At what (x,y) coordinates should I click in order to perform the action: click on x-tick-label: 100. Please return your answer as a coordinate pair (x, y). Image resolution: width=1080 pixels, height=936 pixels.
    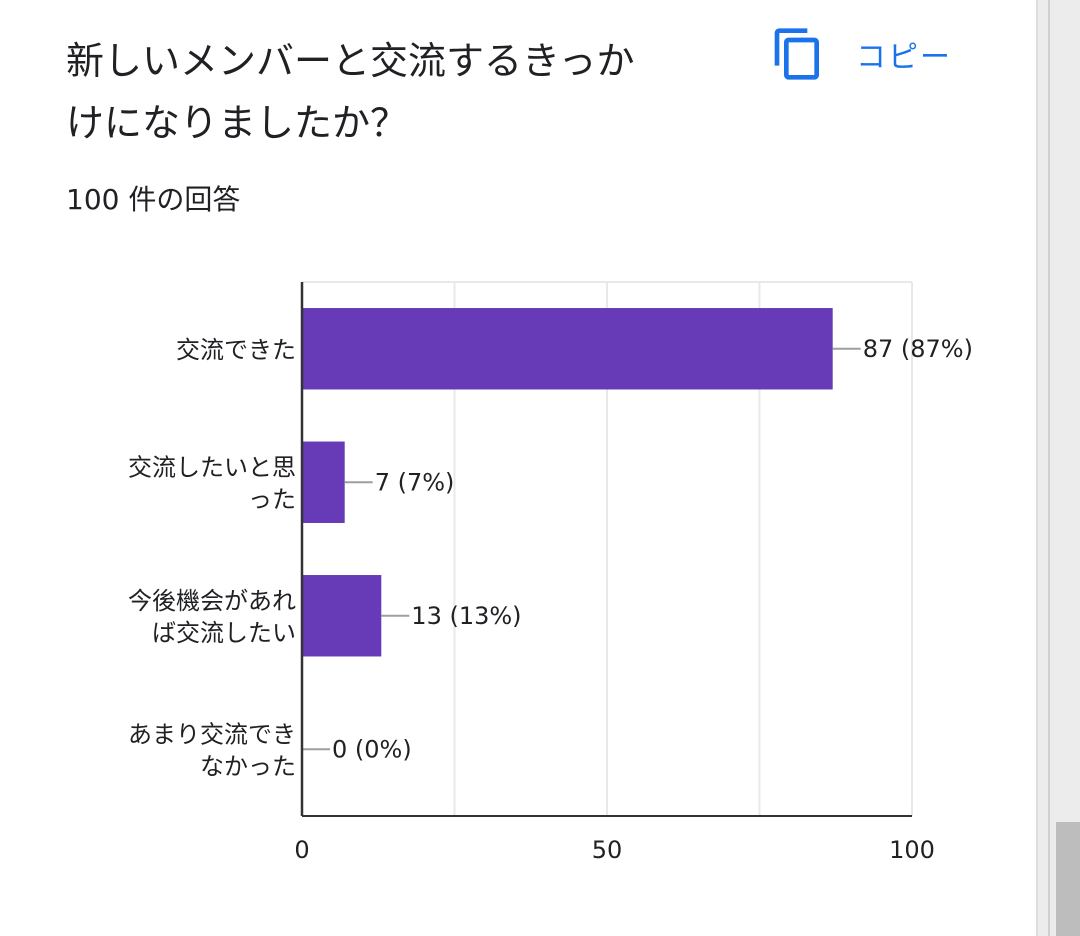
    Looking at the image, I should click on (912, 850).